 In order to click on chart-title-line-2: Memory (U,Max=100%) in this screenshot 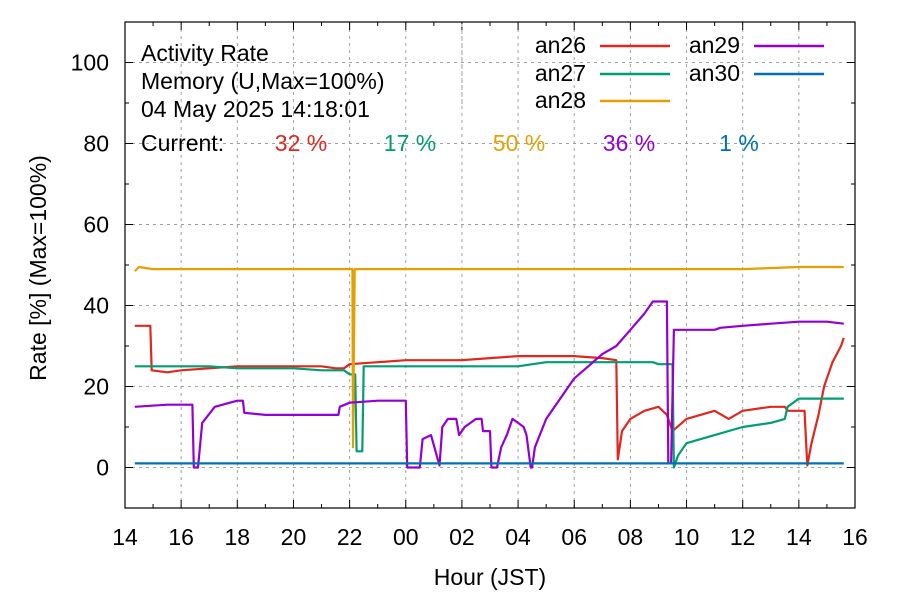, I will do `click(262, 81)`.